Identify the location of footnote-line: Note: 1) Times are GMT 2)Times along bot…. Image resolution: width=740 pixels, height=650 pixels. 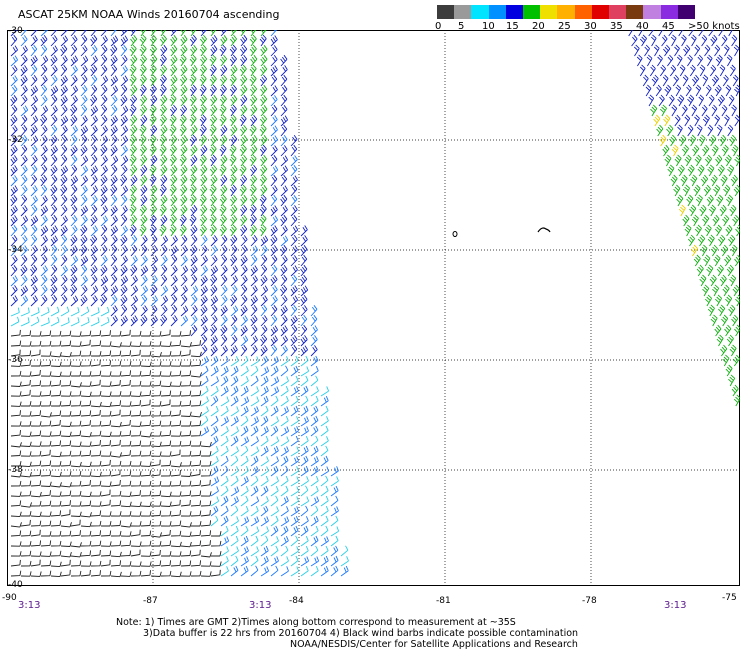
(316, 622).